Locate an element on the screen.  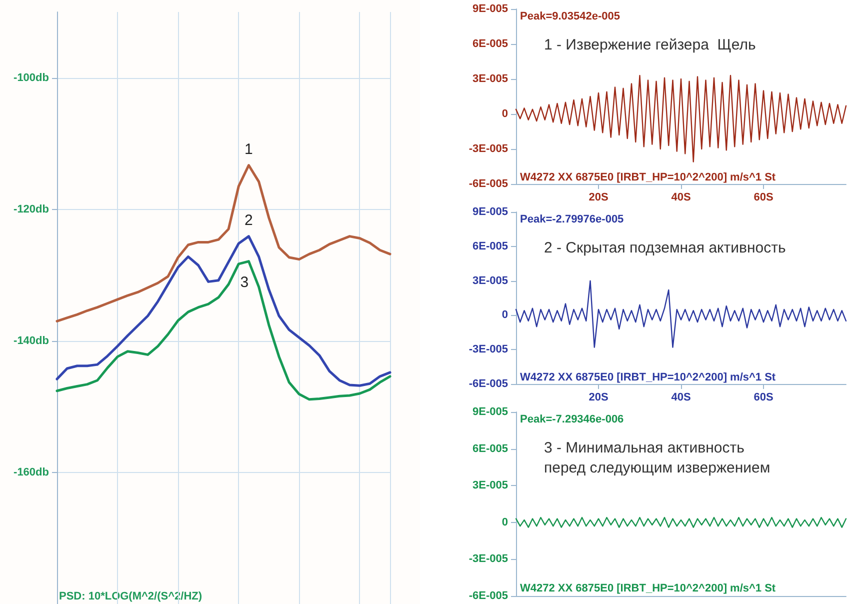
annotation: Peak=-2.79976e-005 is located at coordinates (572, 220).